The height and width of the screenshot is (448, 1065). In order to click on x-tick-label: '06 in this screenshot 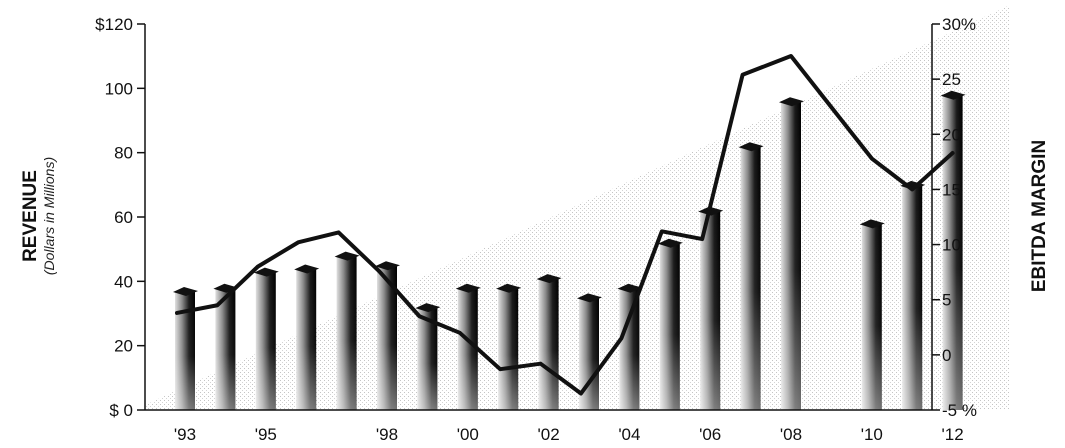, I will do `click(710, 434)`.